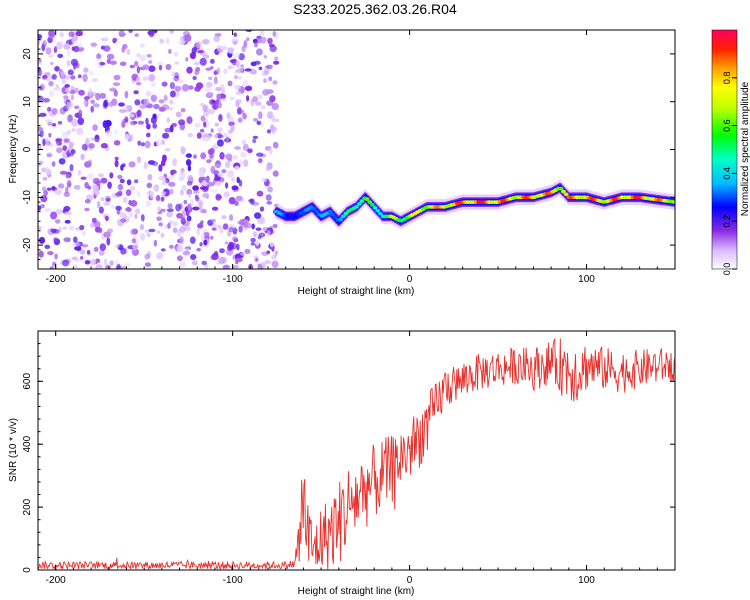 The height and width of the screenshot is (600, 750). Describe the element at coordinates (27, 197) in the screenshot. I see `y-tick-label: -10` at that location.